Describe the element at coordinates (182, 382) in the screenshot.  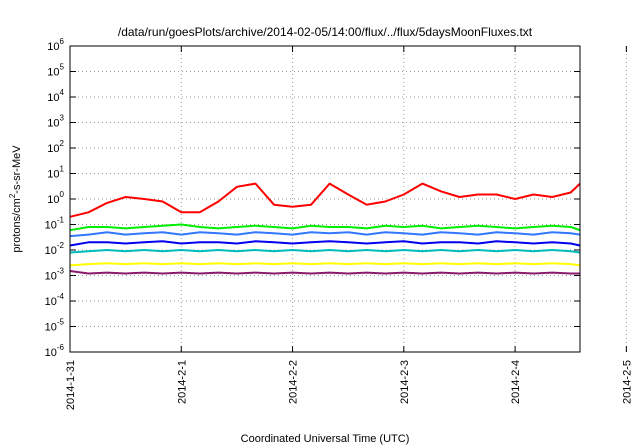
I see `x-tick-label: 2014-2-1` at that location.